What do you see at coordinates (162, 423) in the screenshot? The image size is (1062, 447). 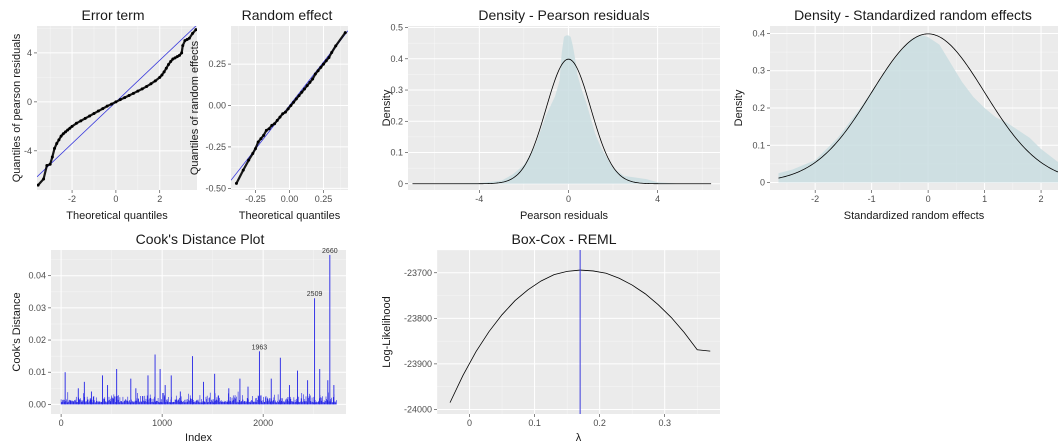 I see `x-tick-label: 1000` at bounding box center [162, 423].